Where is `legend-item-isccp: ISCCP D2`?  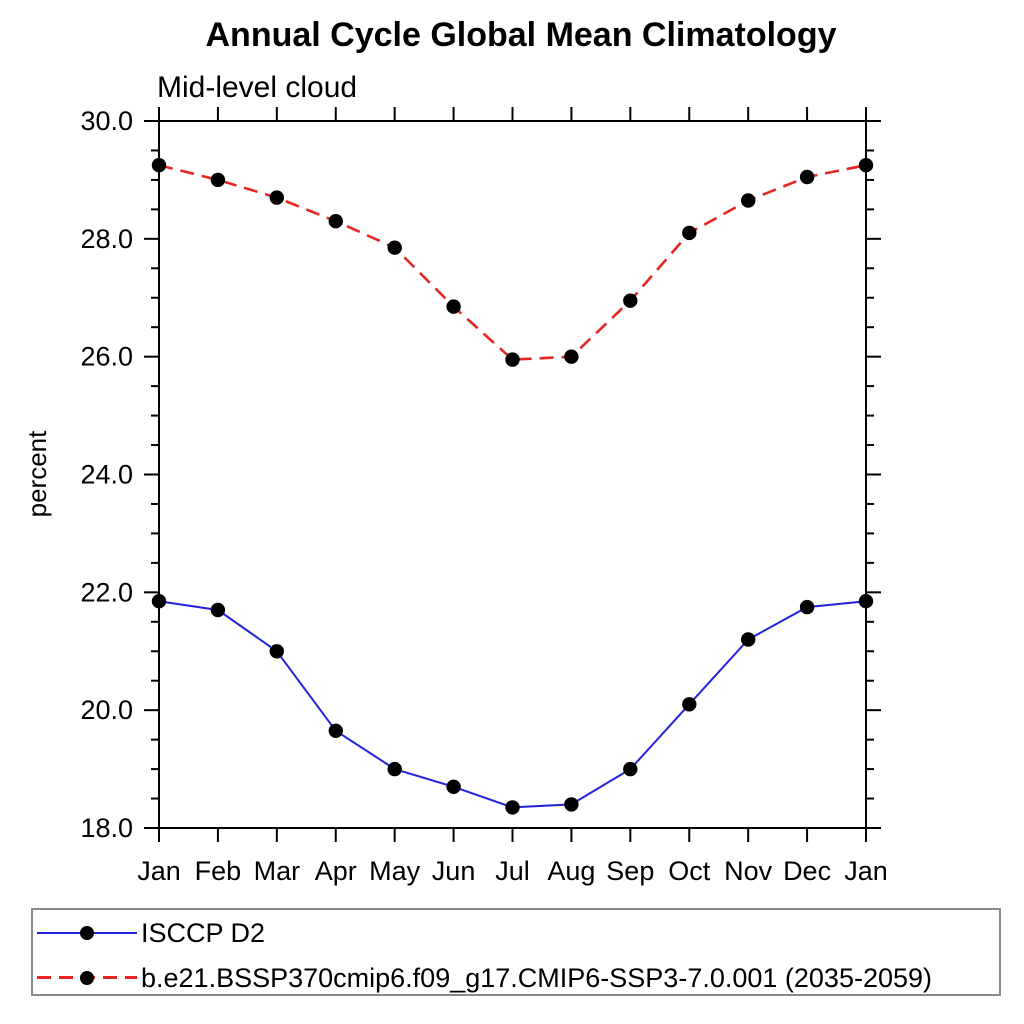 legend-item-isccp: ISCCP D2 is located at coordinates (151, 933).